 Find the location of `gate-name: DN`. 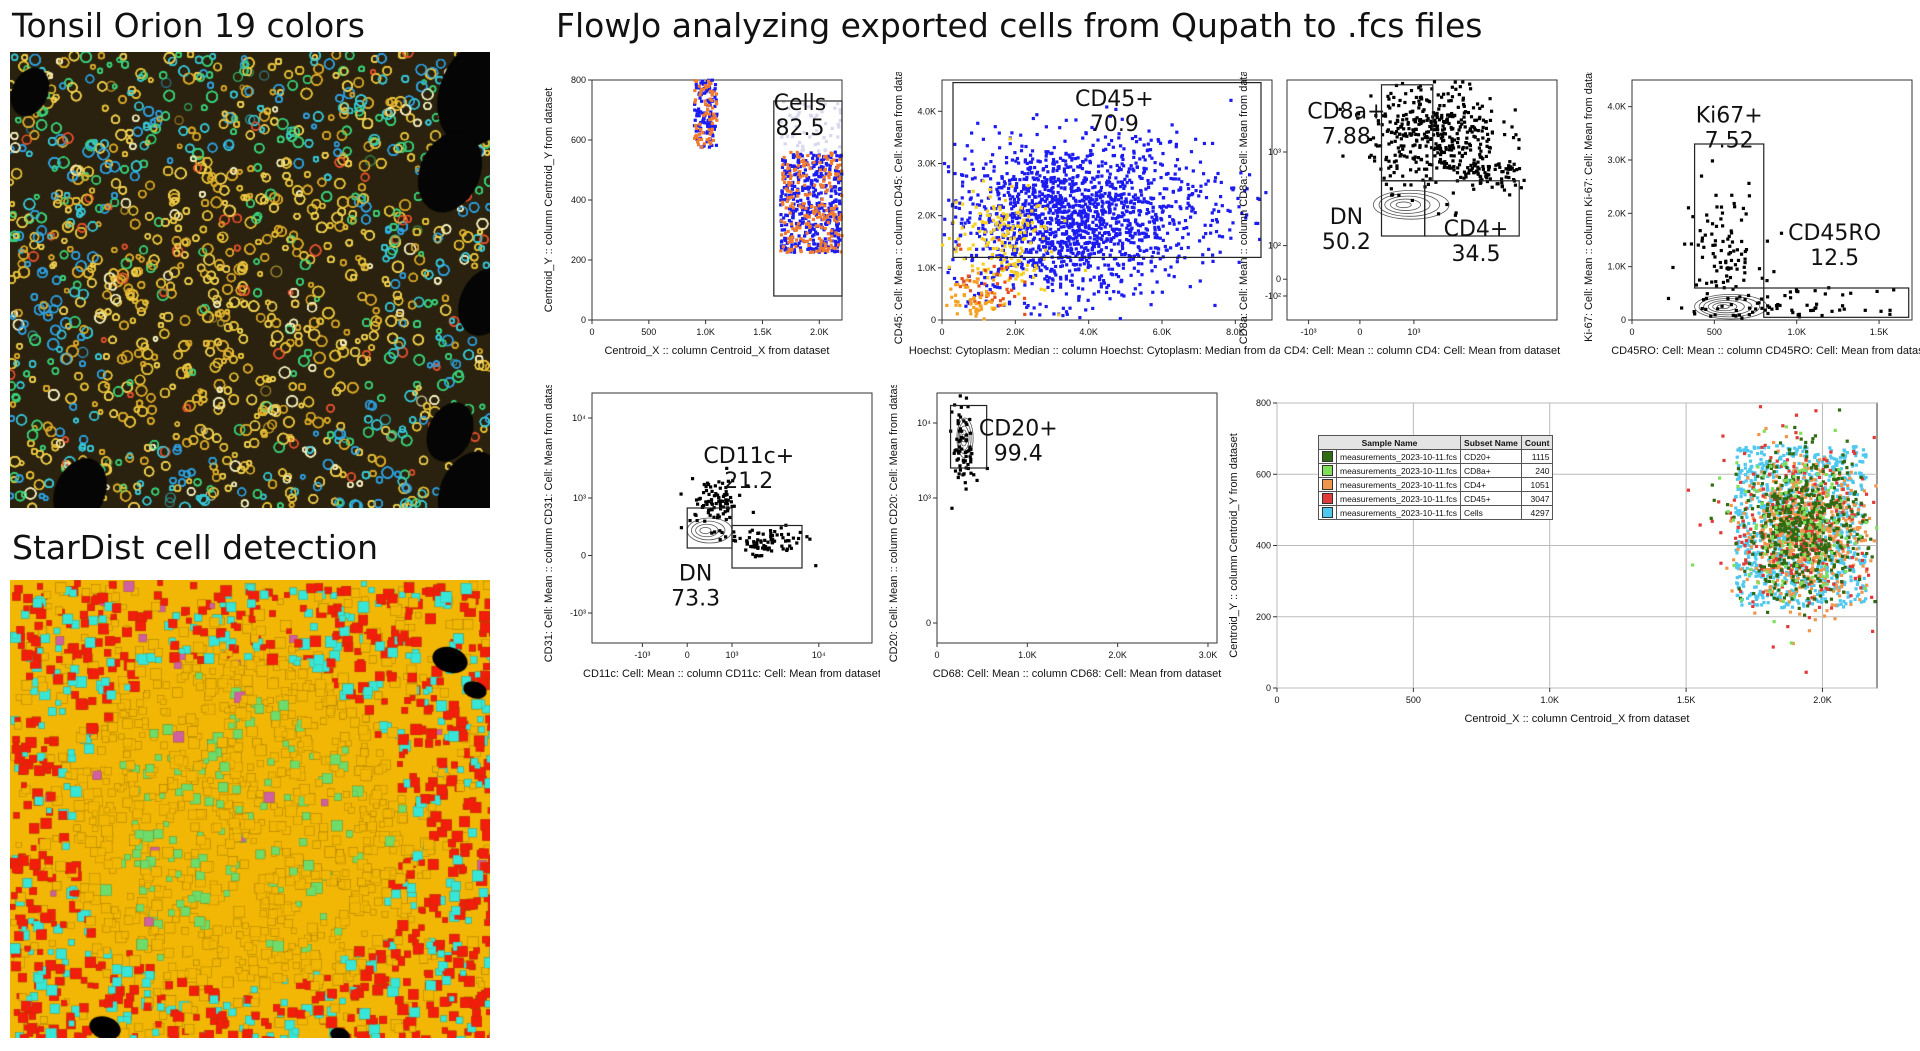

gate-name: DN is located at coordinates (1346, 217).